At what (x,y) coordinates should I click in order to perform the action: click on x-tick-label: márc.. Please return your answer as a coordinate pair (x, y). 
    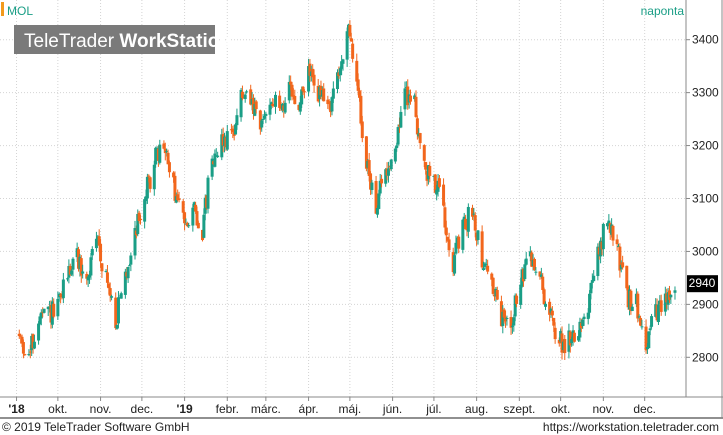
    Looking at the image, I should click on (266, 409).